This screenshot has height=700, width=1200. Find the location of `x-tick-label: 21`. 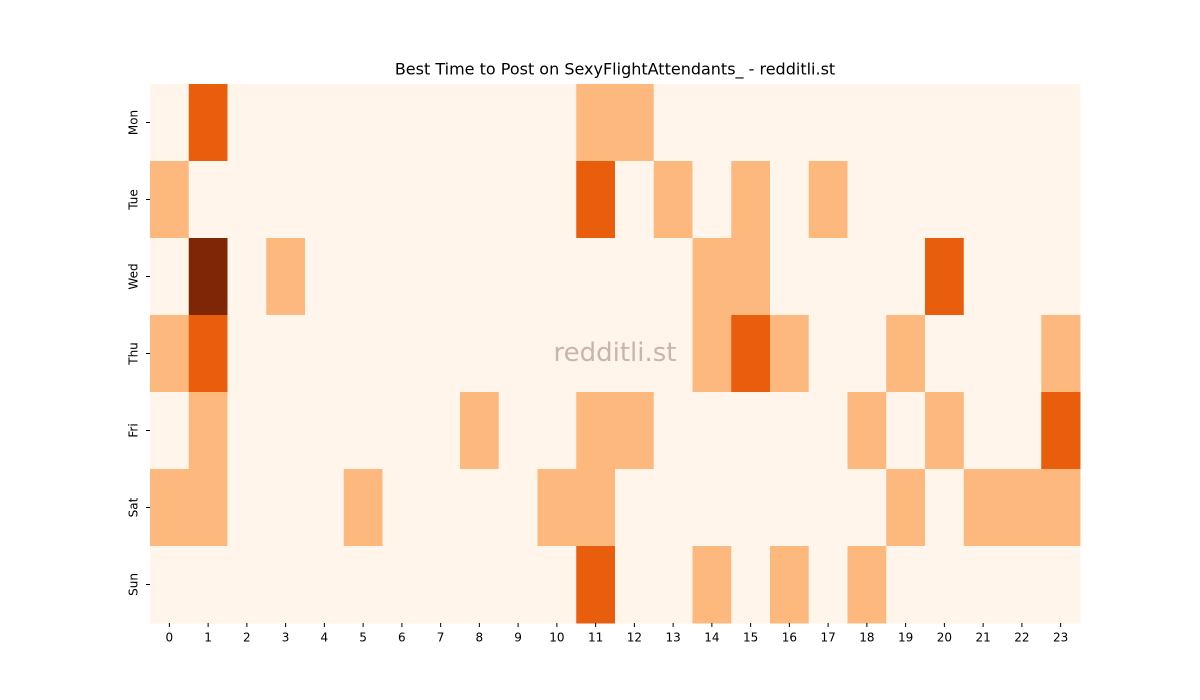

x-tick-label: 21 is located at coordinates (982, 638).